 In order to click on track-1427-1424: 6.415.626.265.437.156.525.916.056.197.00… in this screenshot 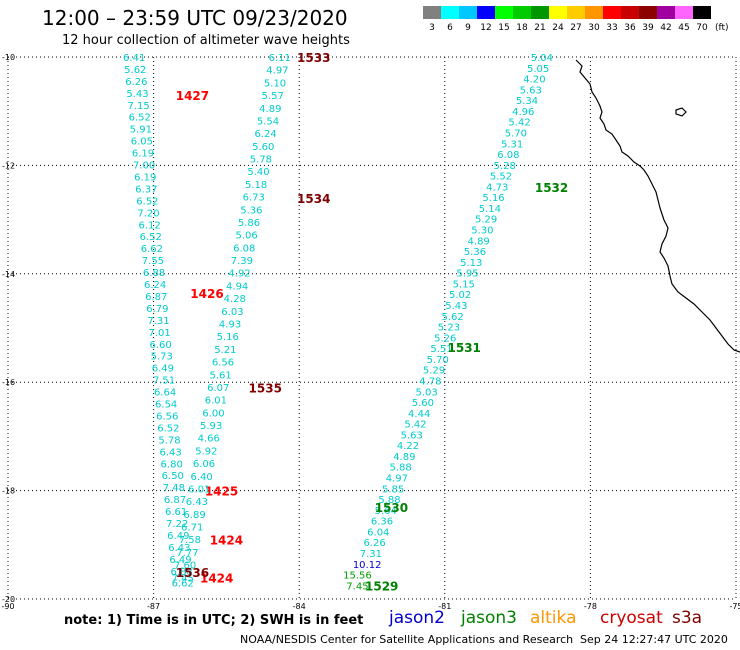, I will do `click(183, 321)`.